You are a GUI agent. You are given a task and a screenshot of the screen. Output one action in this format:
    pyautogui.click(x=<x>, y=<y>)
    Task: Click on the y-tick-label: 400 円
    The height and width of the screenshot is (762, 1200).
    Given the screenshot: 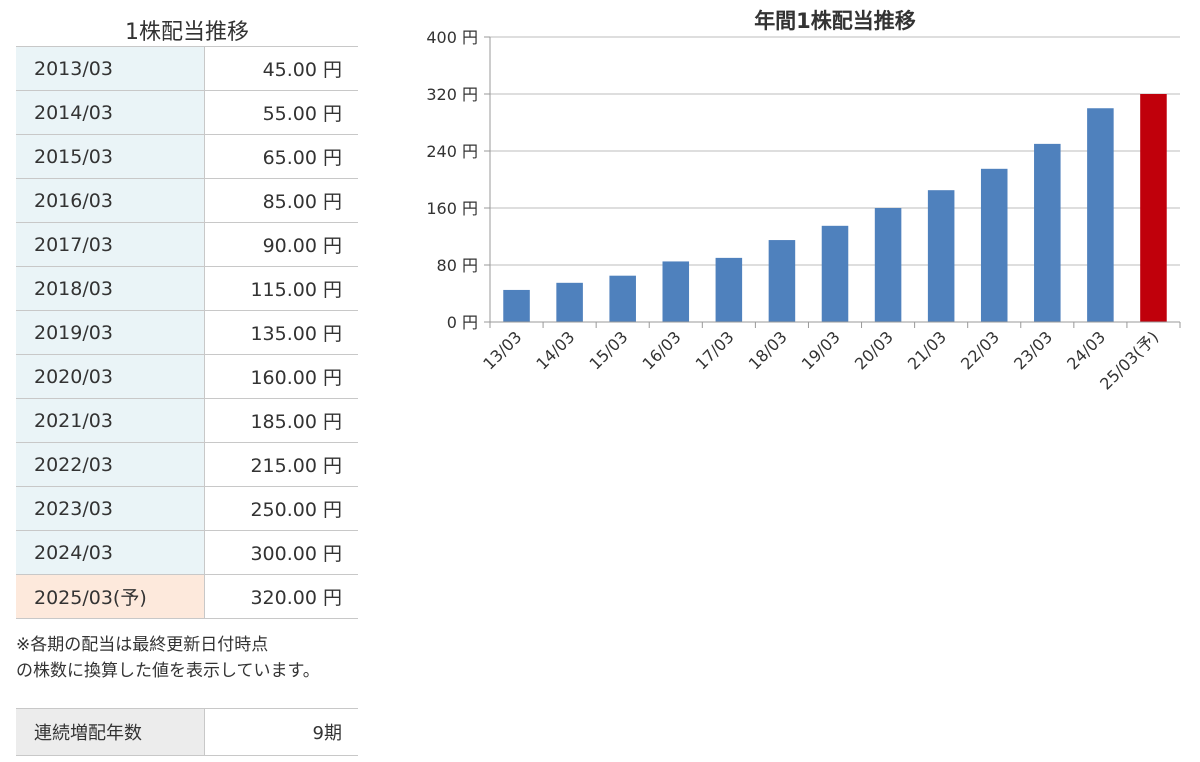 What is the action you would take?
    pyautogui.click(x=452, y=37)
    